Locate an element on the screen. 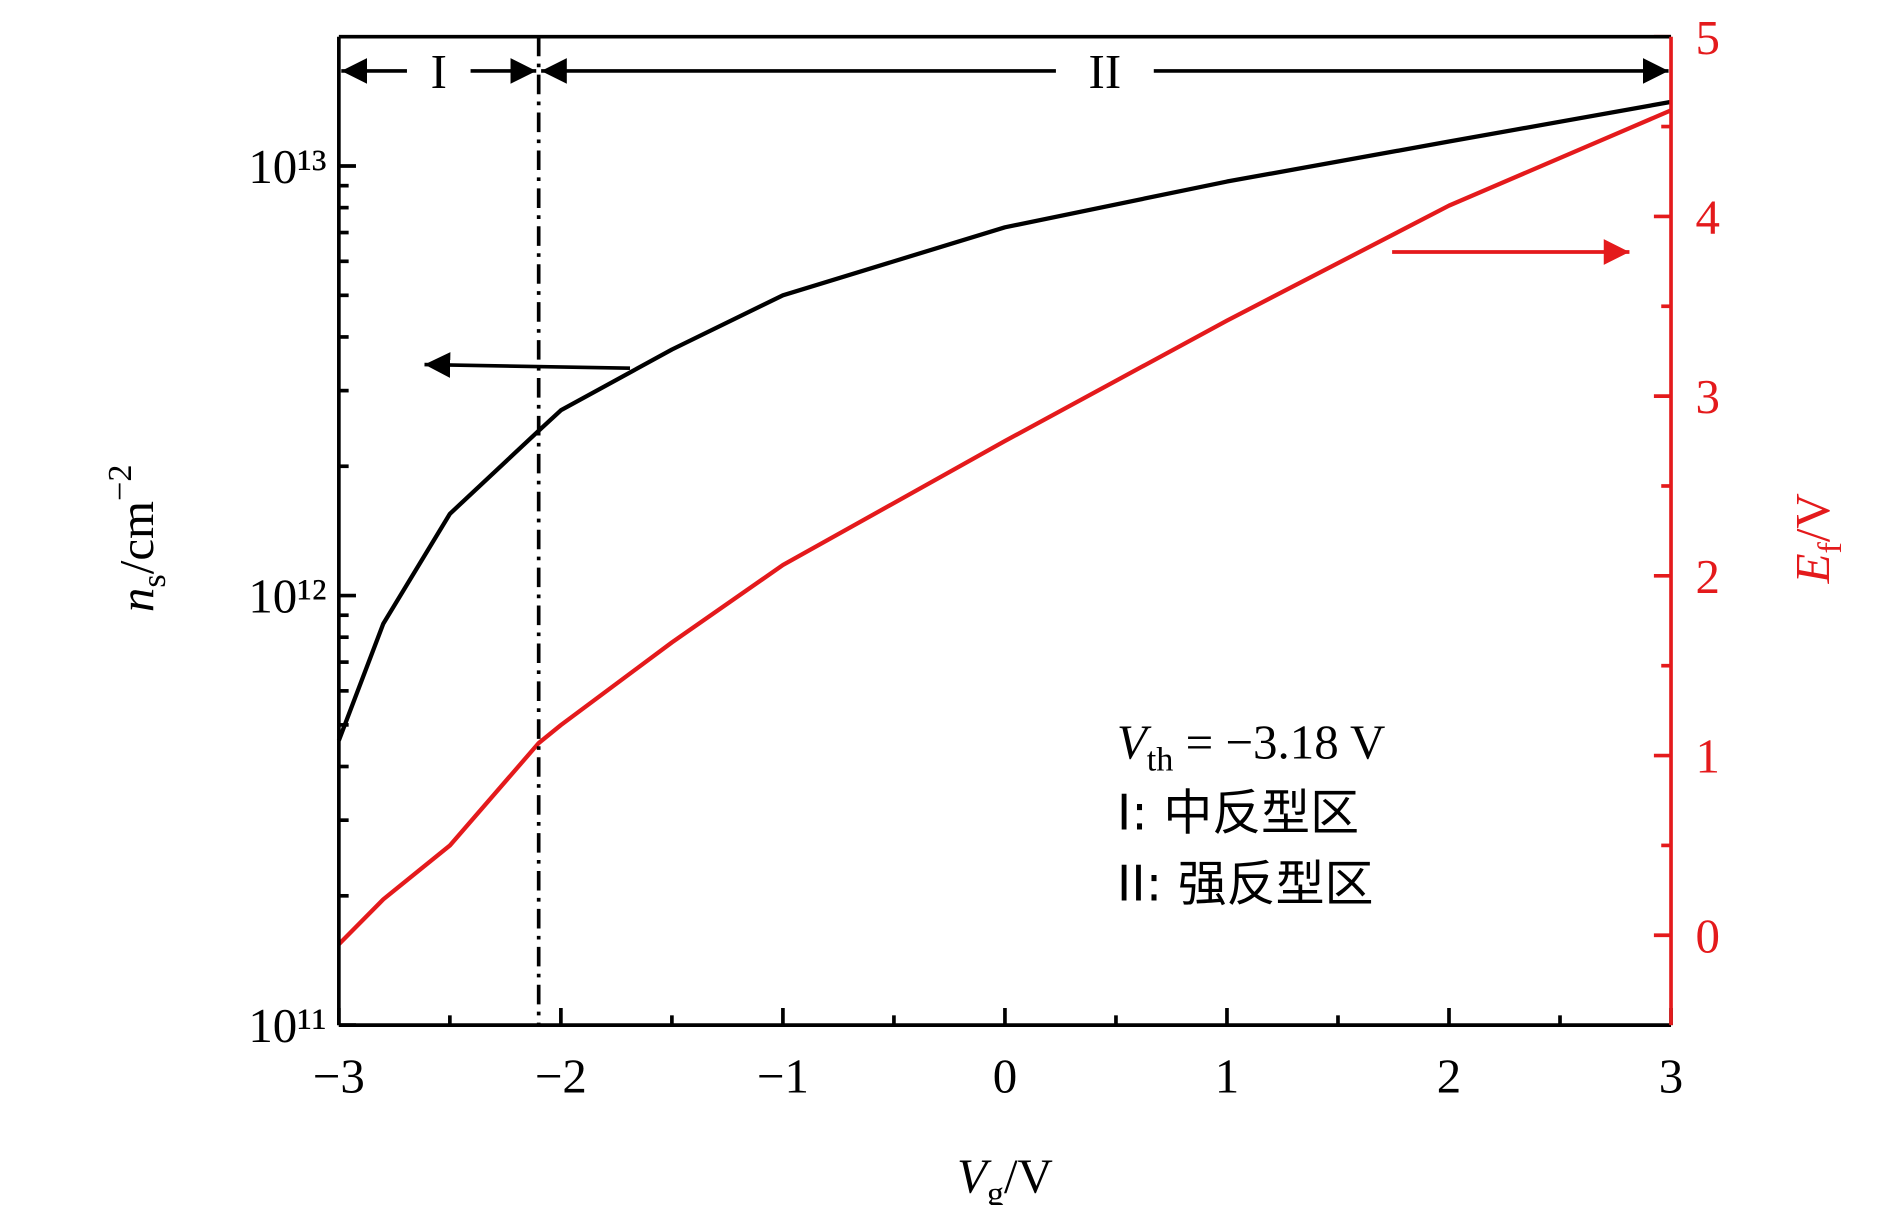 The width and height of the screenshot is (1890, 1205). y-label-part: −2 is located at coordinates (120, 482).